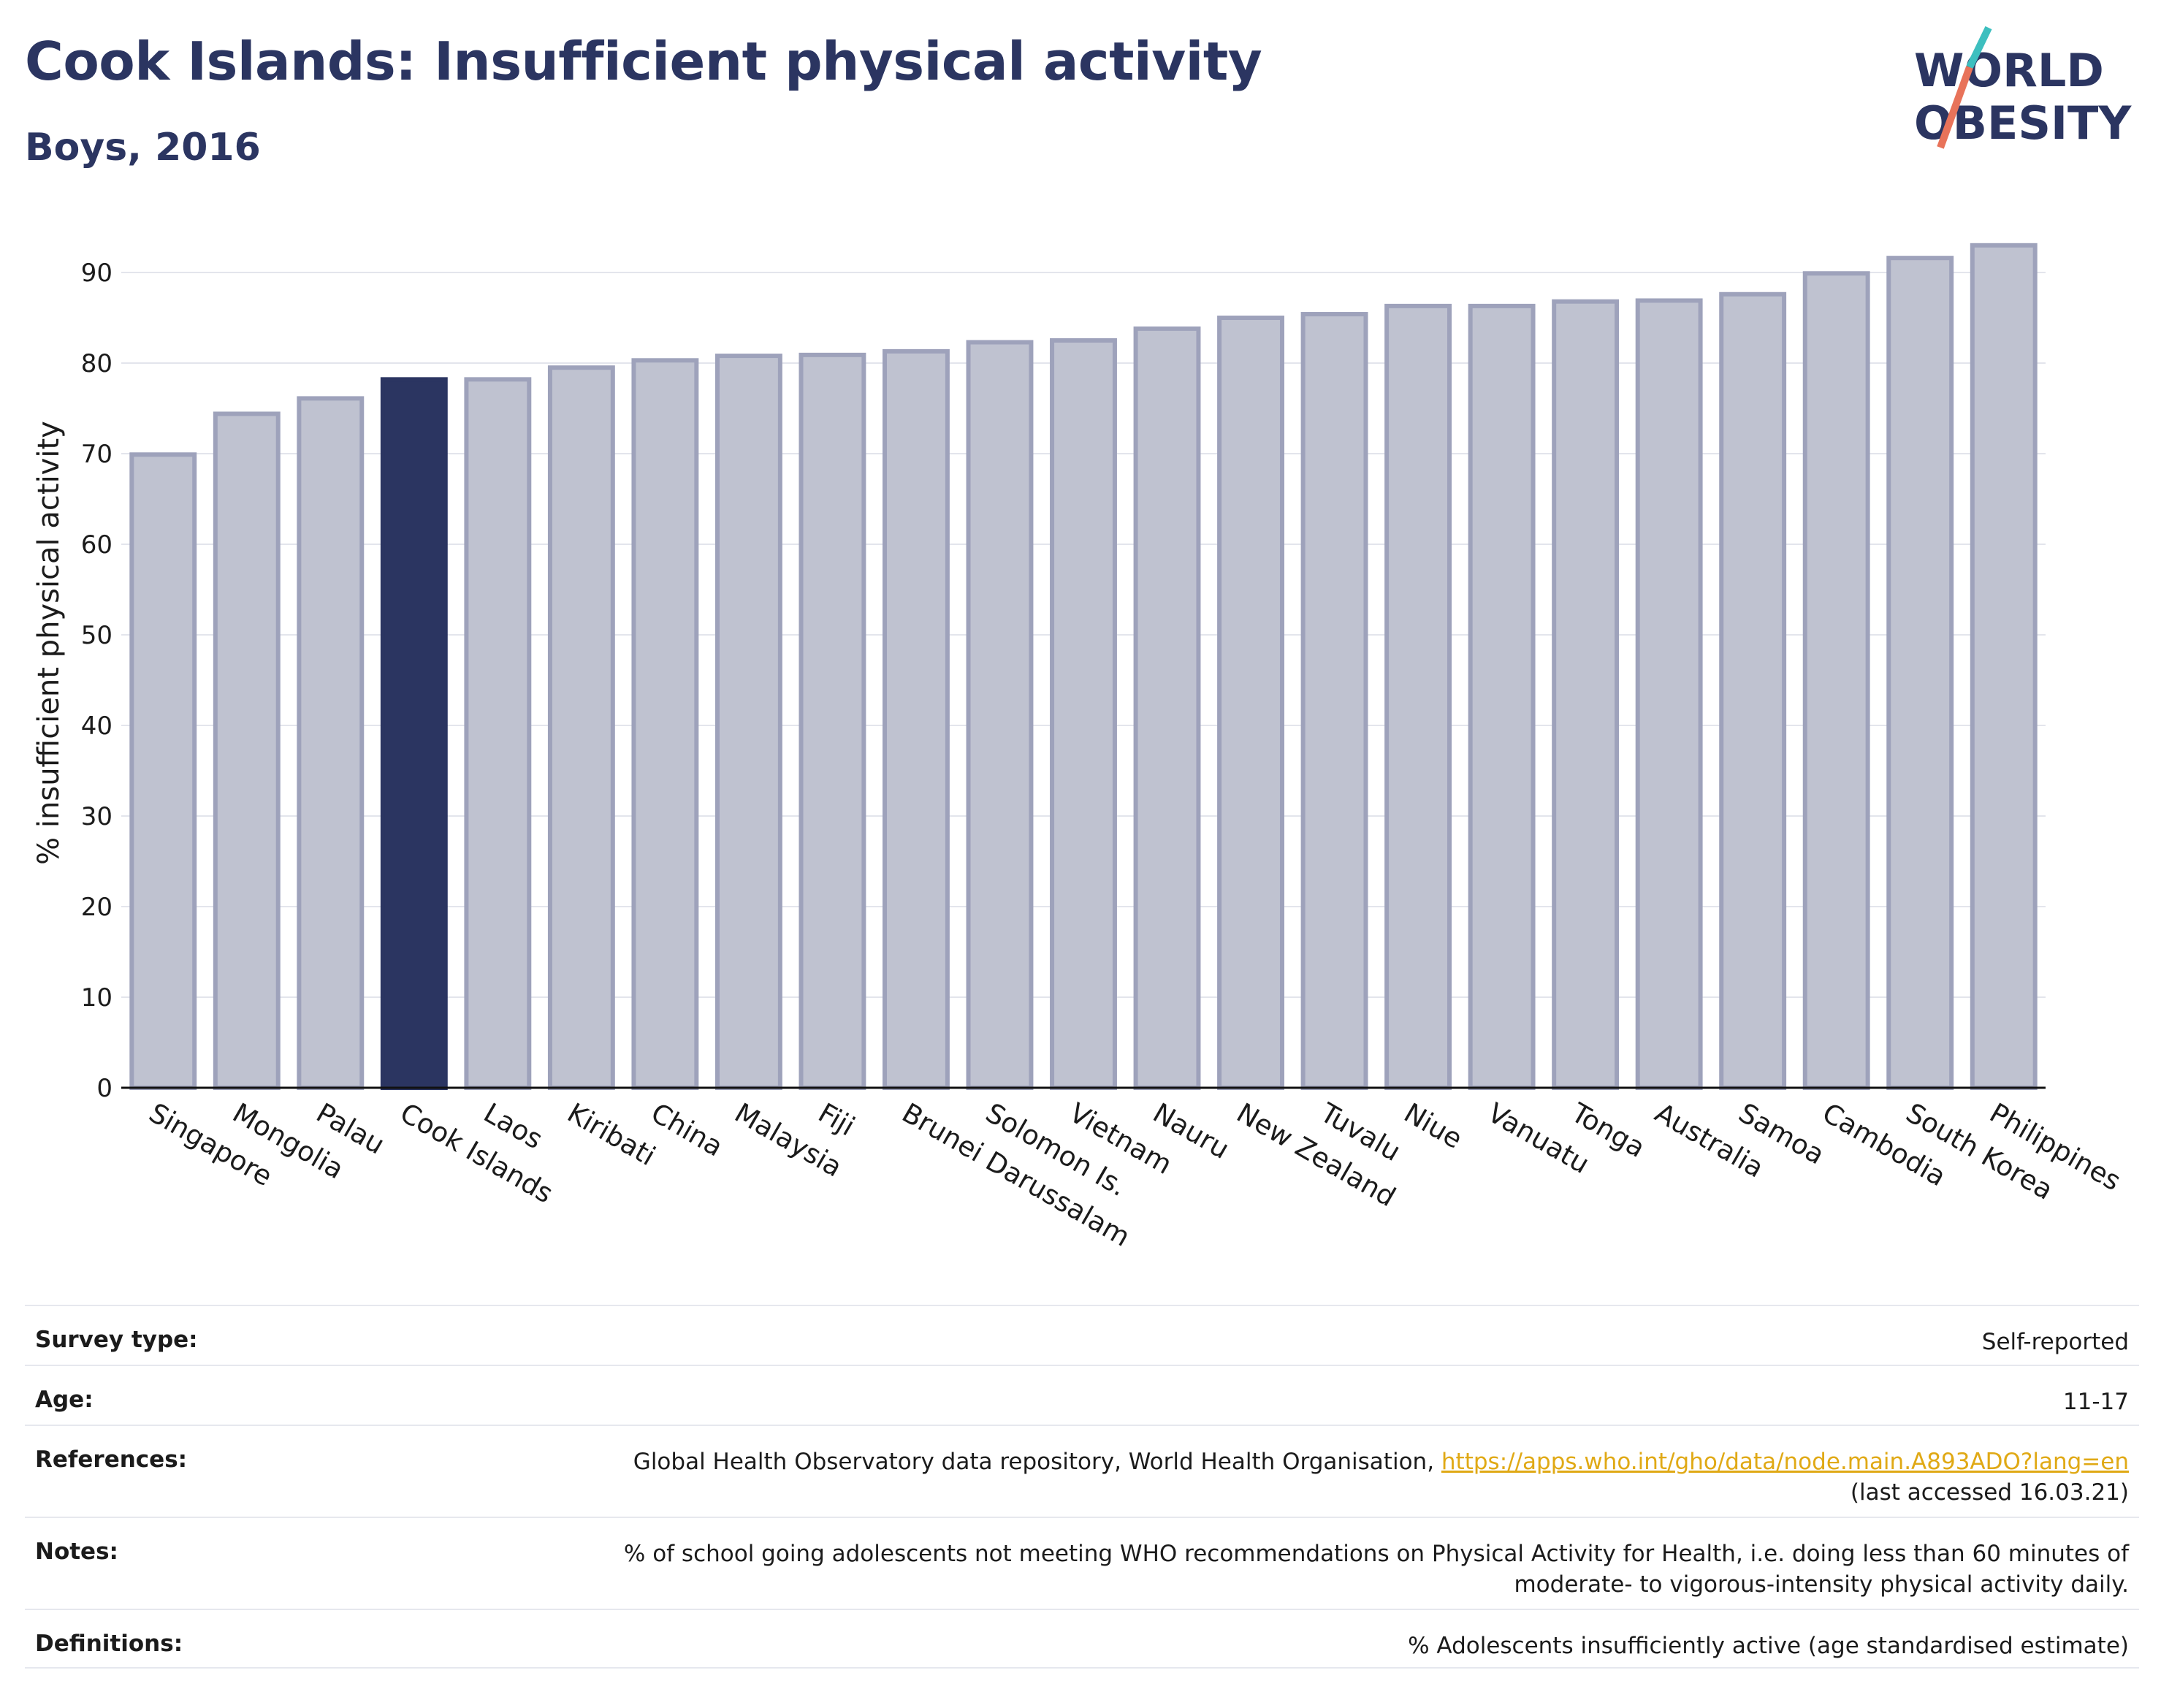 This screenshot has height=1708, width=2161. I want to click on x-tick-label: China, so click(687, 1130).